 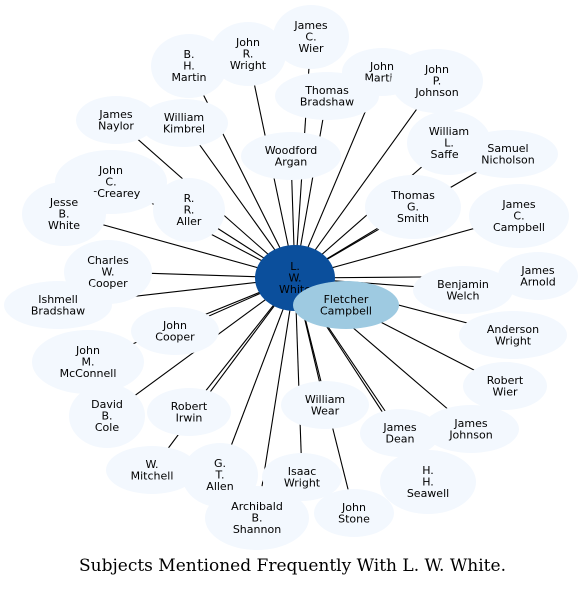 What do you see at coordinates (449, 143) in the screenshot?
I see `node-label-line: L.` at bounding box center [449, 143].